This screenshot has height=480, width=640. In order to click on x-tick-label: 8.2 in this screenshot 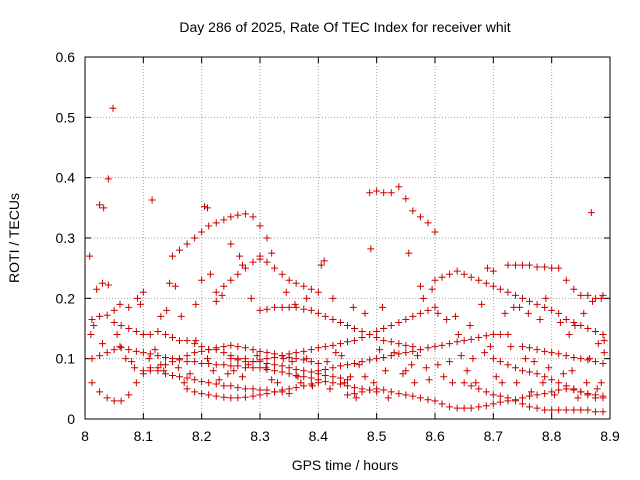, I will do `click(202, 436)`.